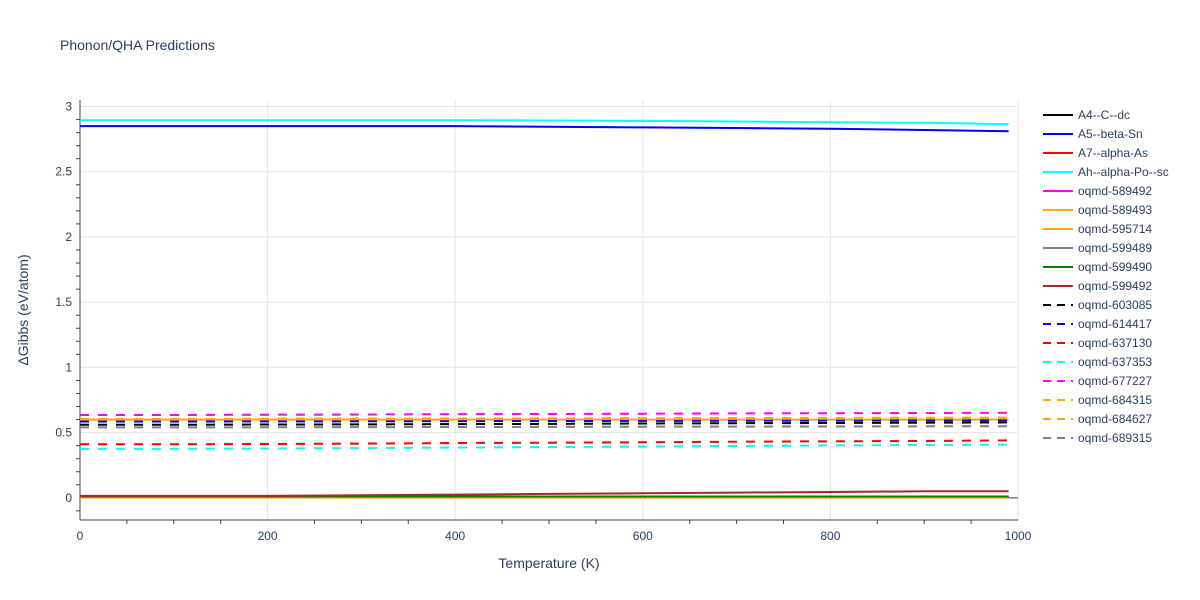  What do you see at coordinates (1115, 286) in the screenshot?
I see `legend-label: oqmd-599492` at bounding box center [1115, 286].